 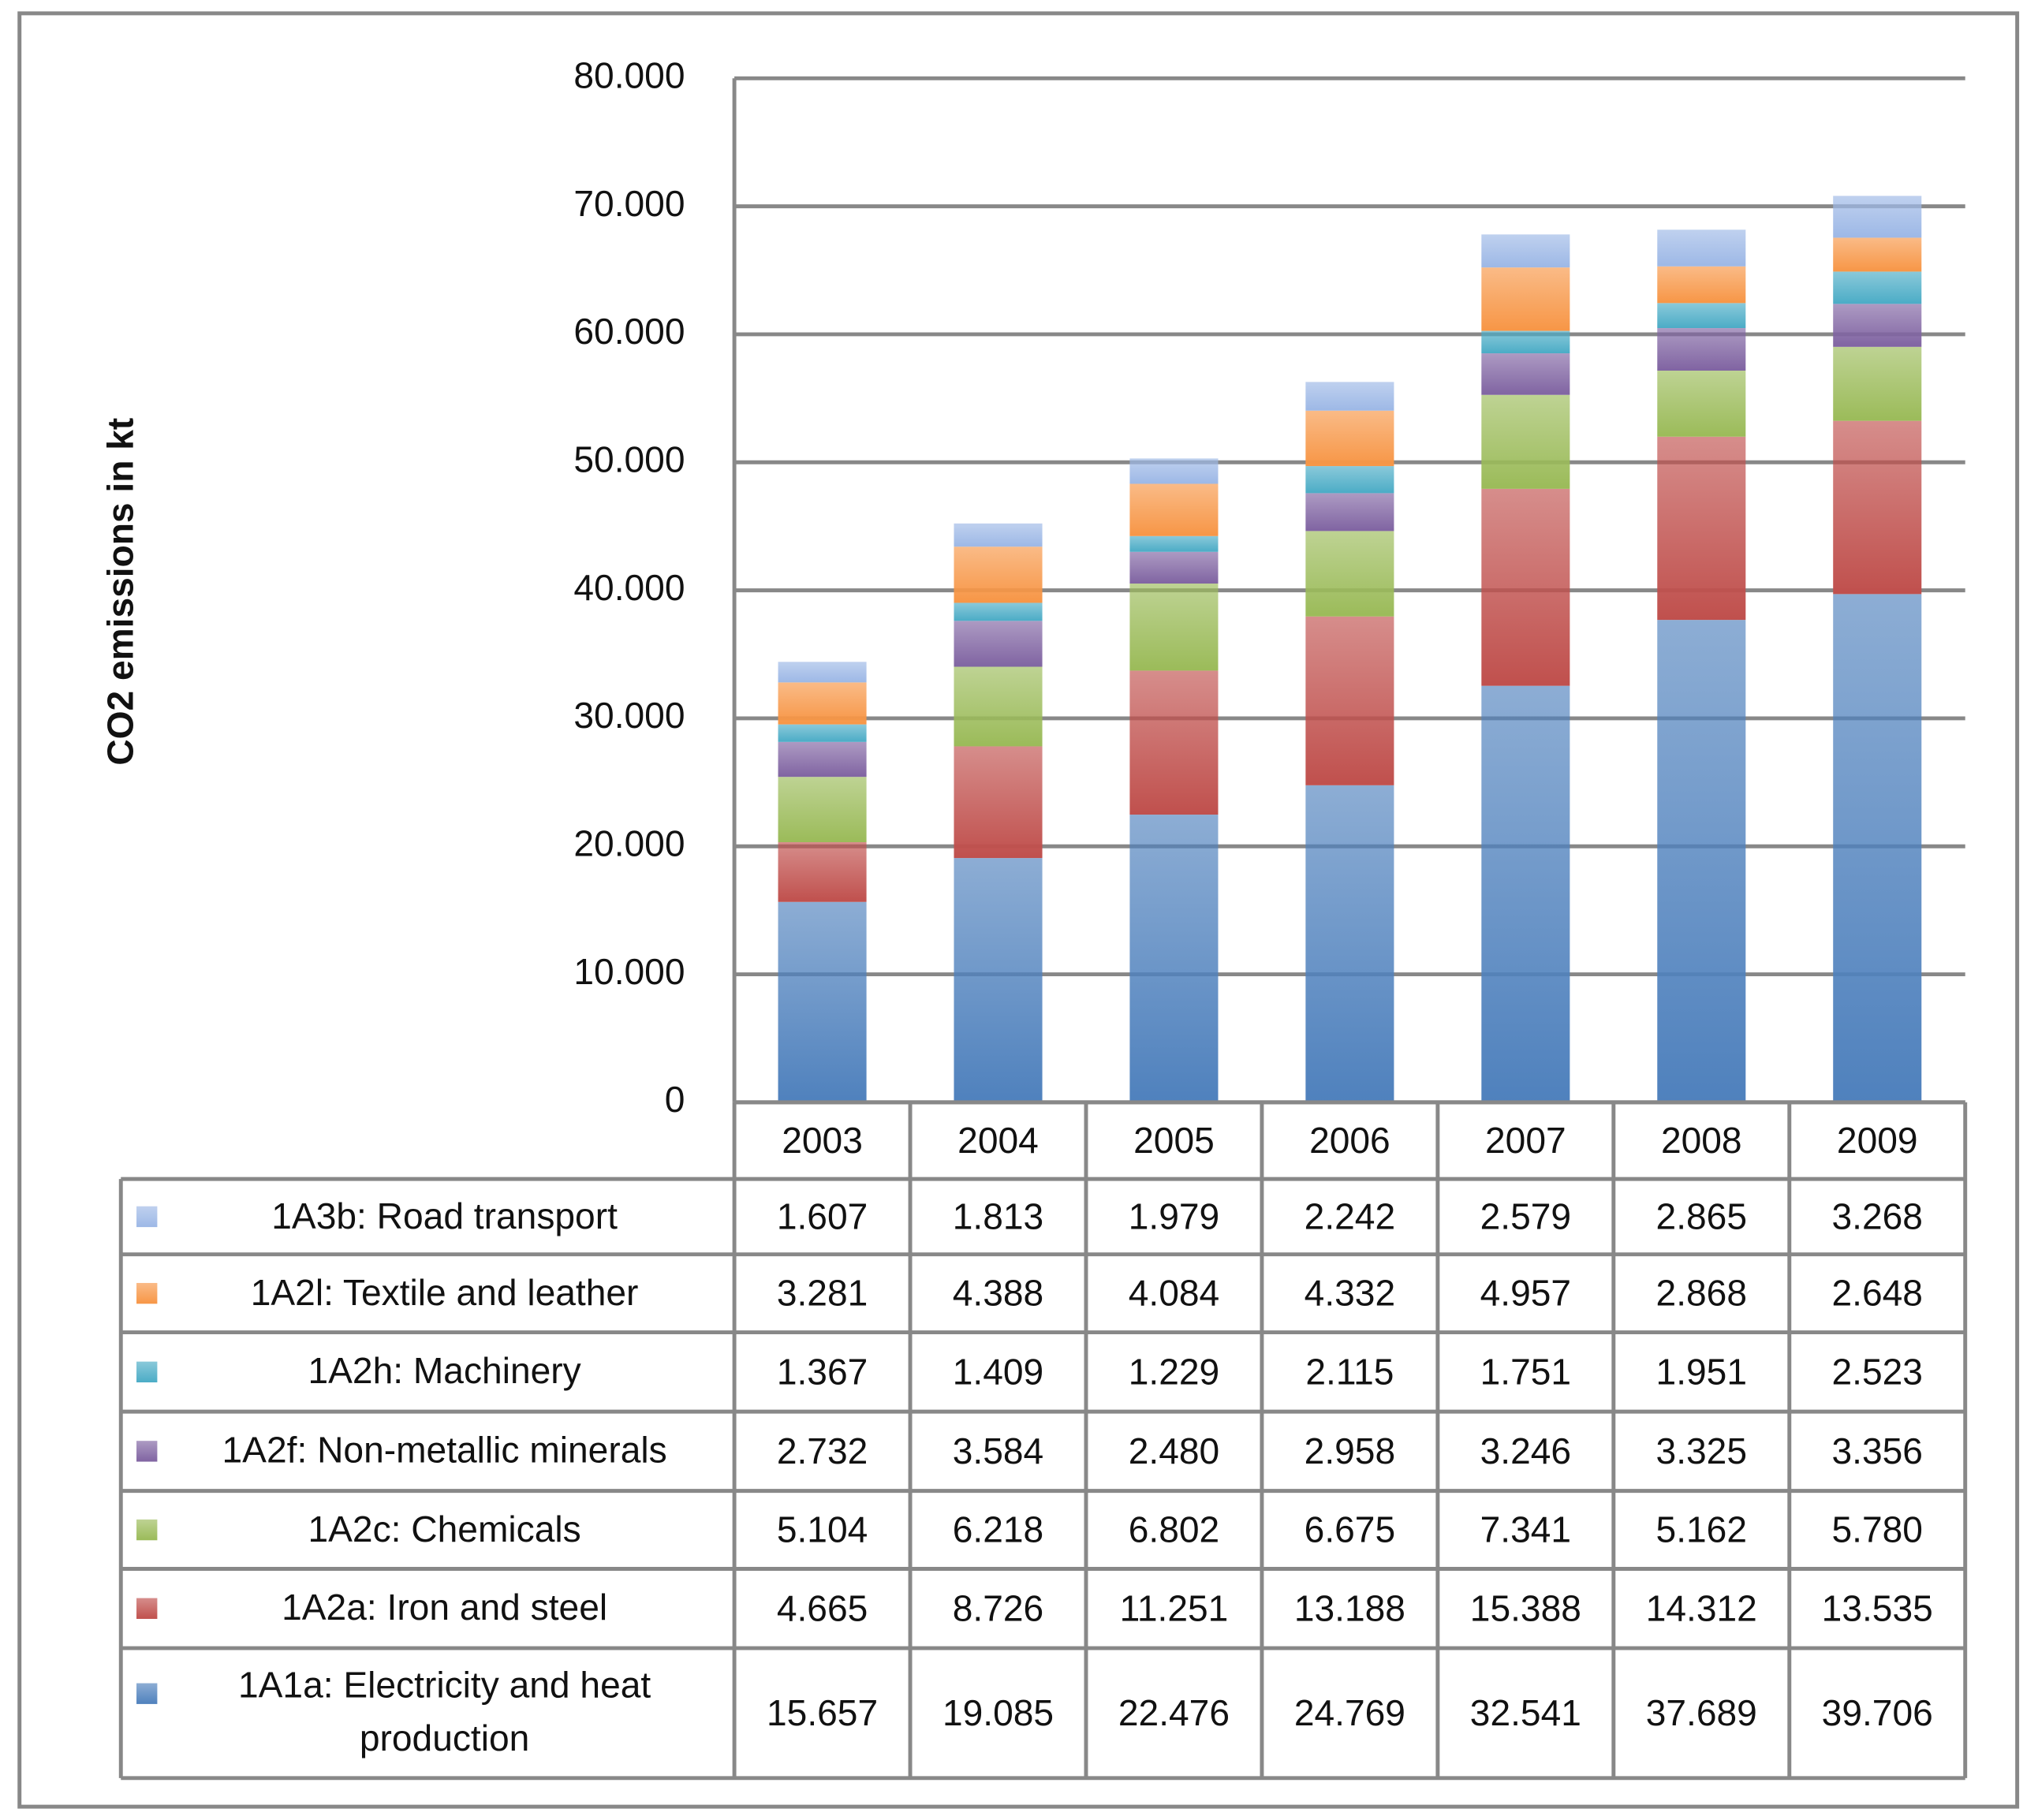 What do you see at coordinates (1174, 1215) in the screenshot?
I see `value-label: 1.979` at bounding box center [1174, 1215].